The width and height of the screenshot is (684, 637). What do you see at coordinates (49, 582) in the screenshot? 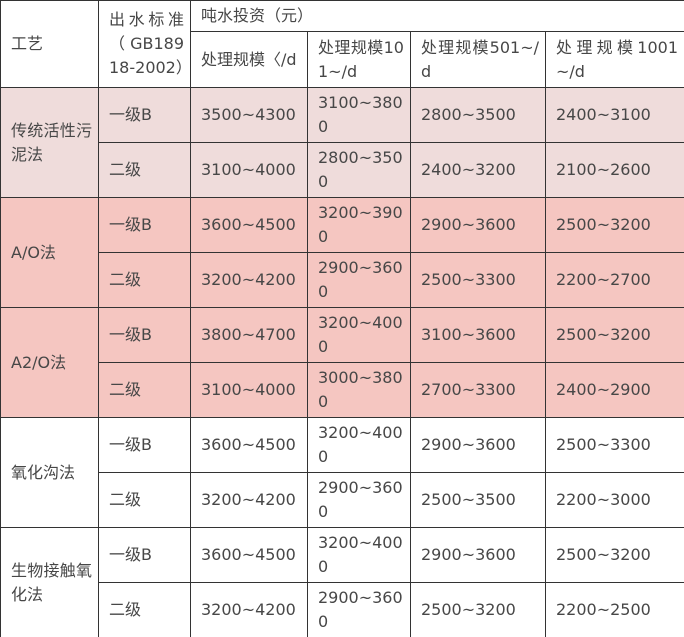
I see `process-cell: 生物接触氧化法` at bounding box center [49, 582].